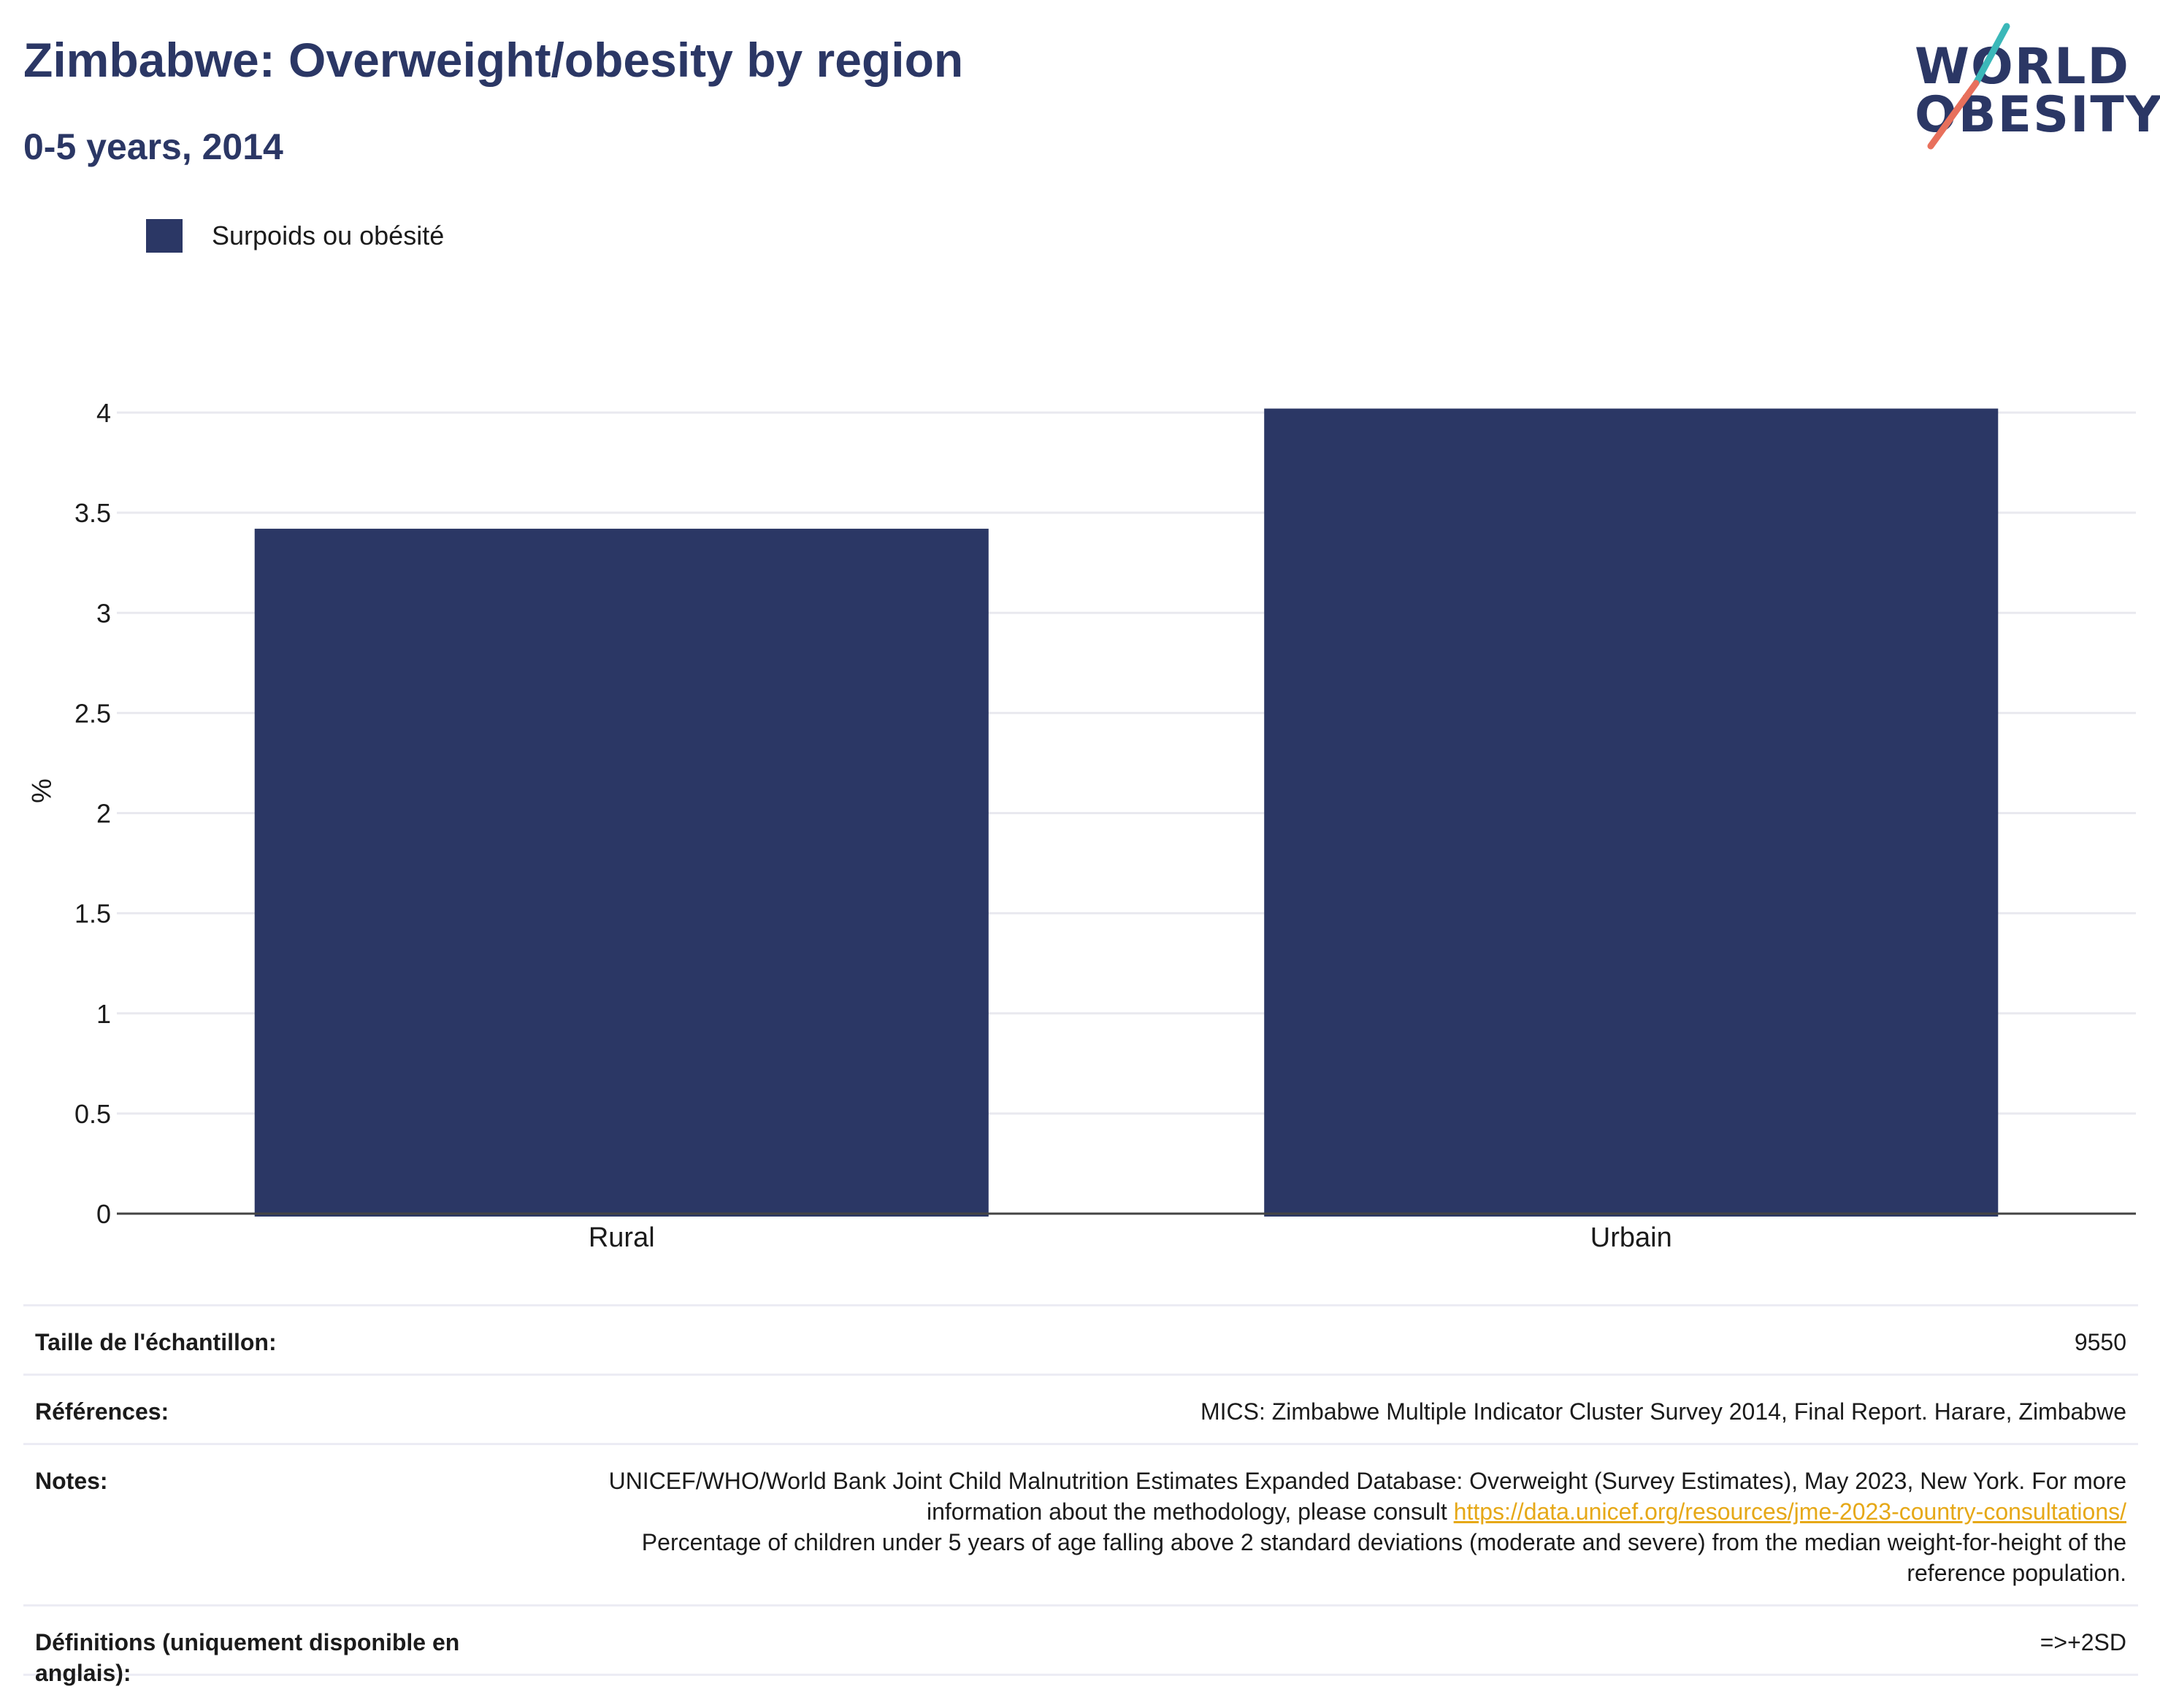 This screenshot has width=2160, height=1708. Describe the element at coordinates (92, 513) in the screenshot. I see `y-tick-label: 3.5` at that location.